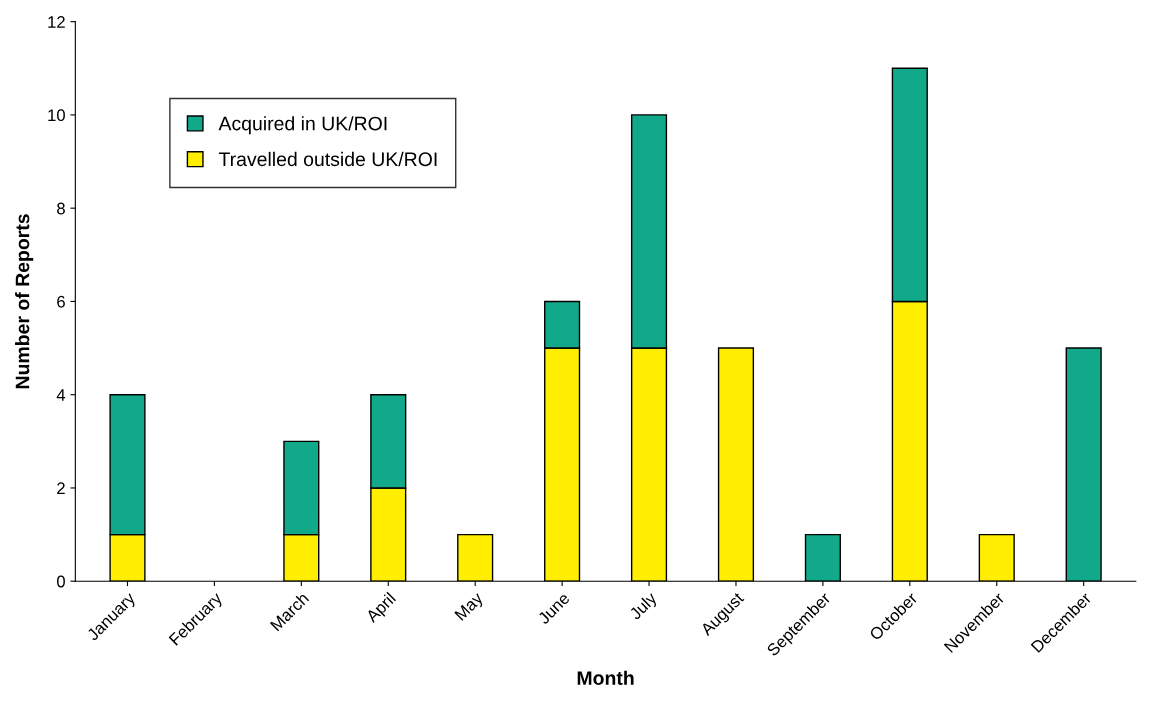 The height and width of the screenshot is (722, 1159). I want to click on y-tick-label: 4, so click(61, 395).